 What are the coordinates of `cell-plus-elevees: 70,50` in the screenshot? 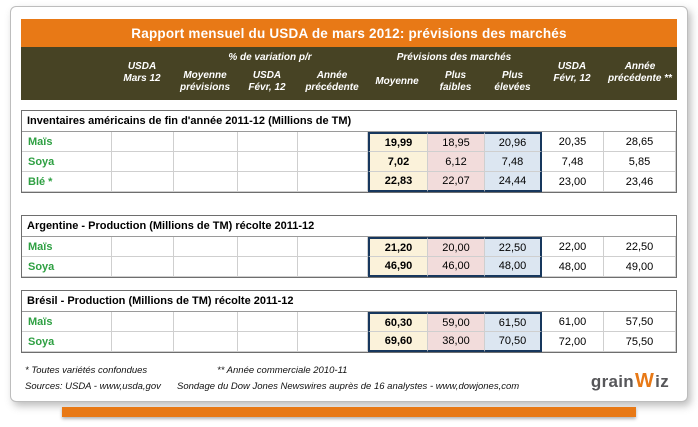 It's located at (513, 342).